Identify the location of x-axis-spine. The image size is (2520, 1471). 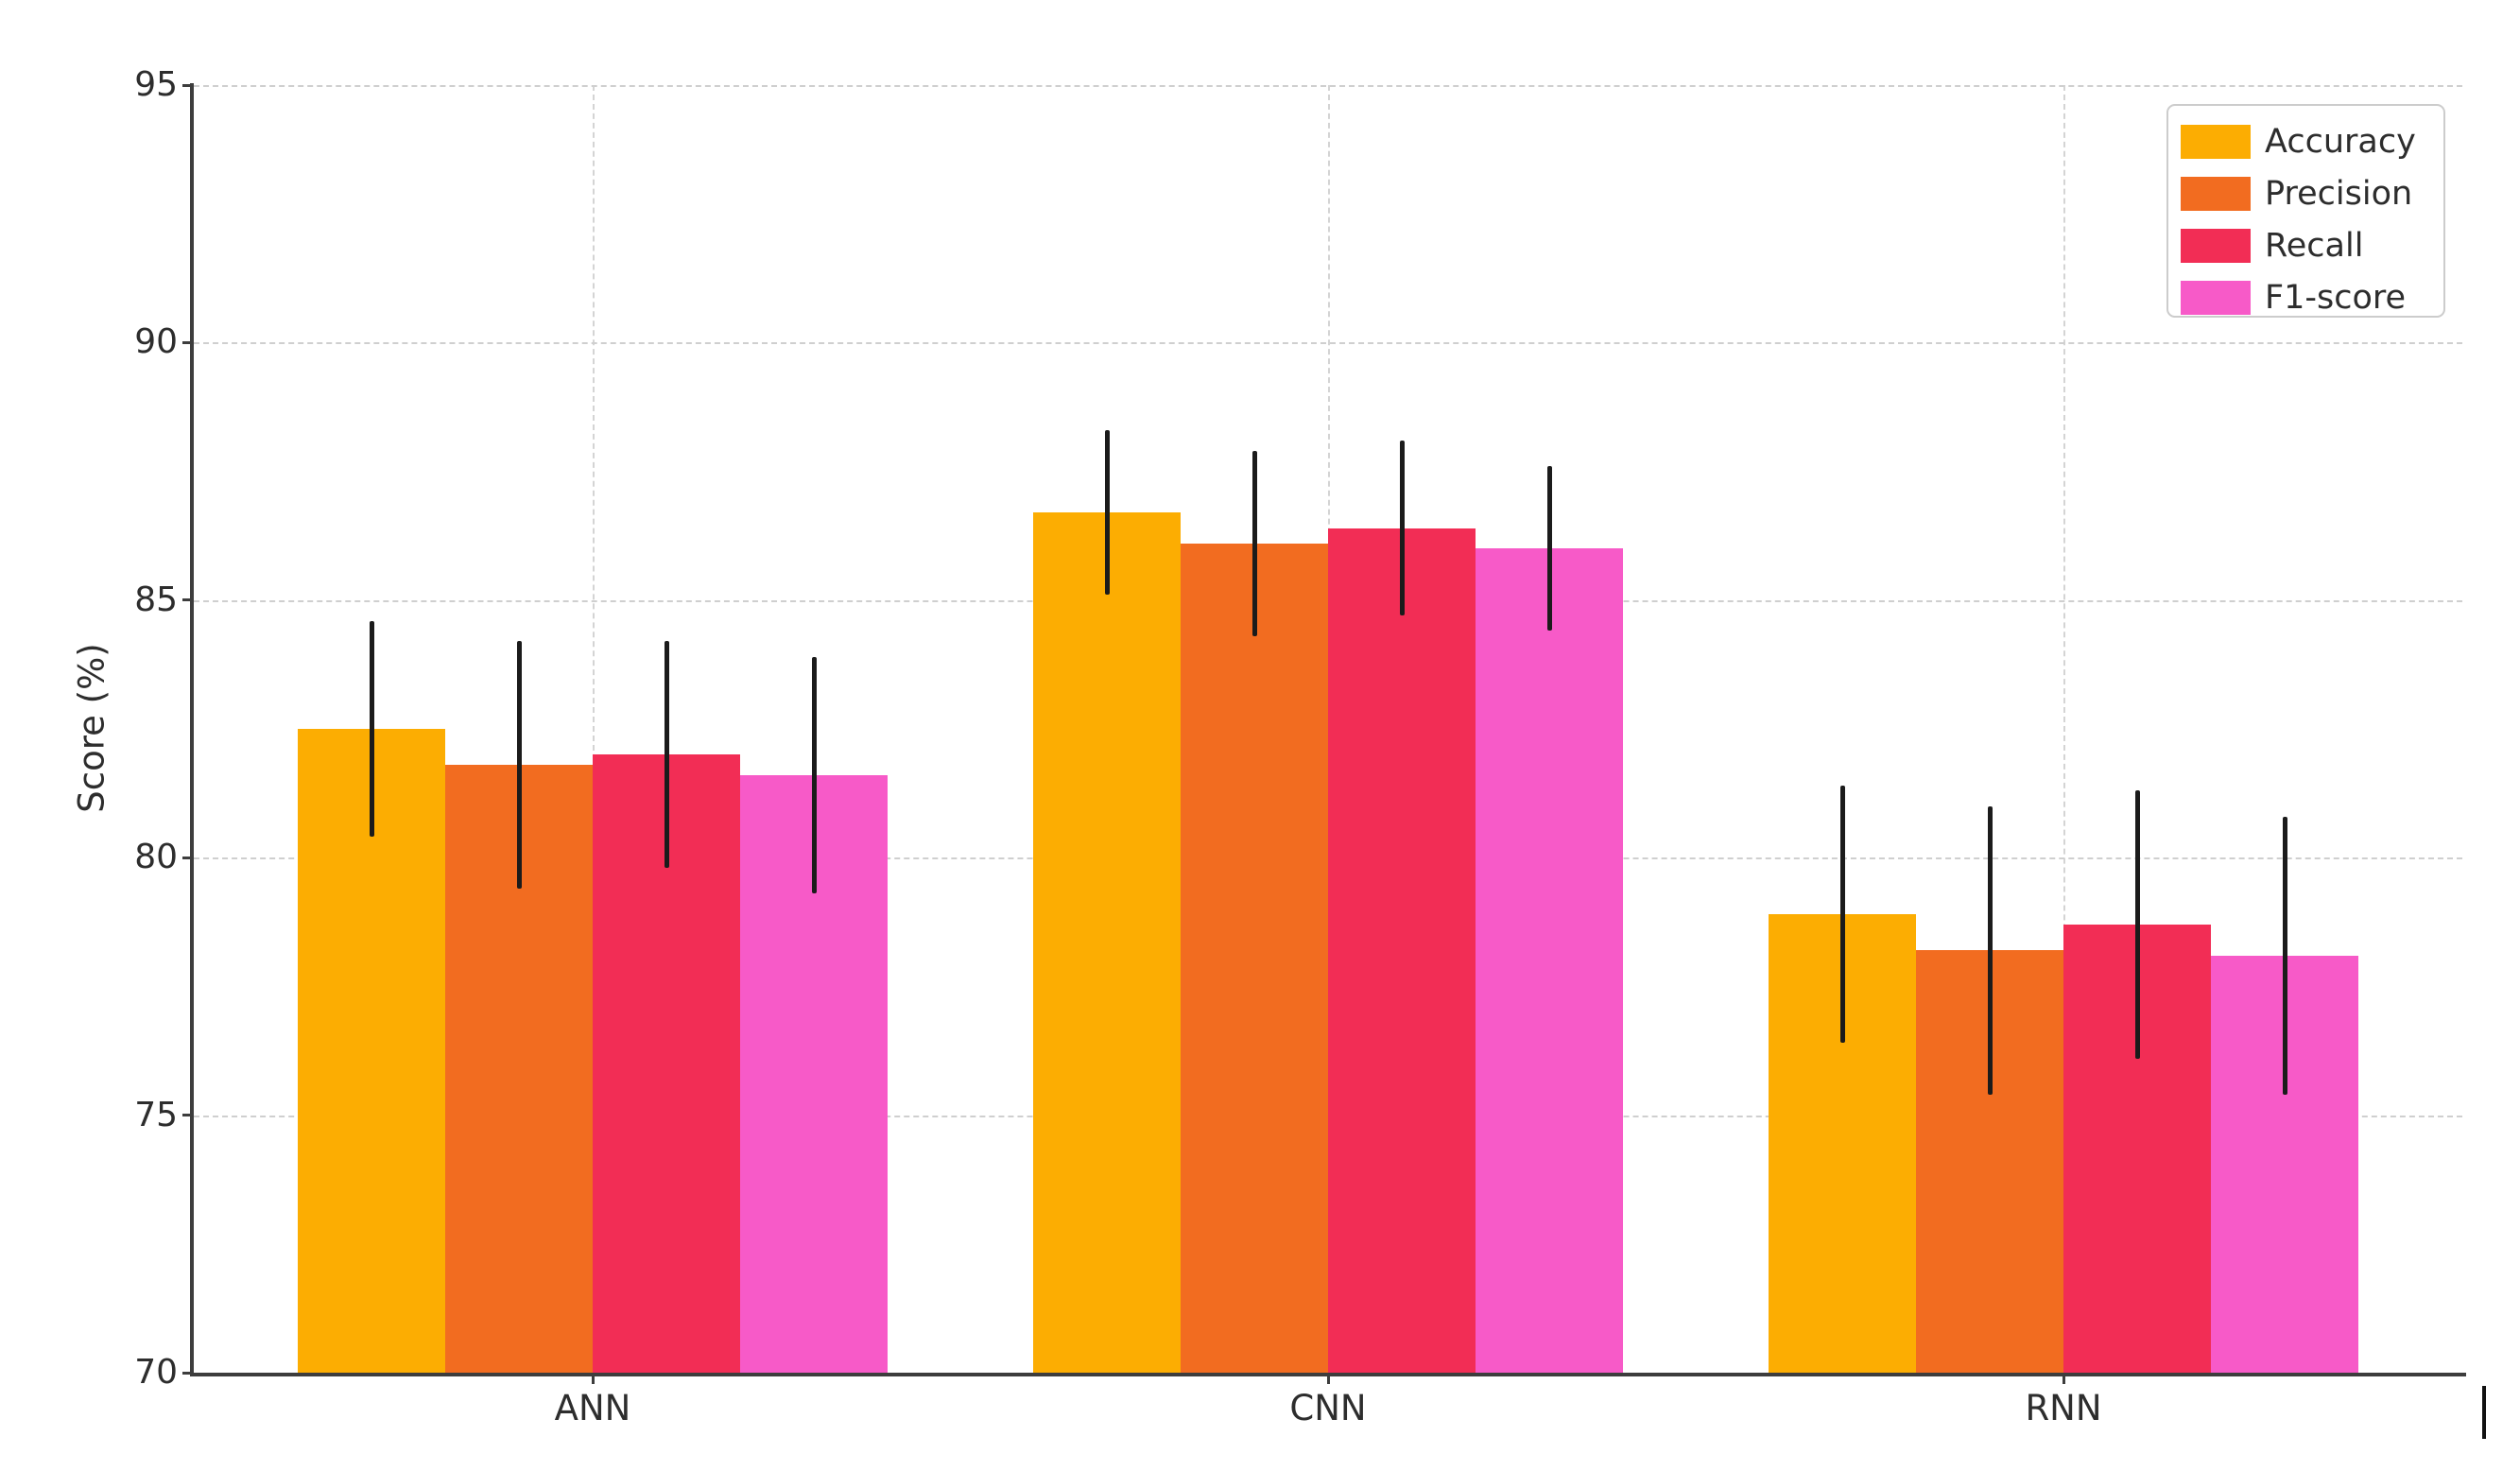
(1328, 1374).